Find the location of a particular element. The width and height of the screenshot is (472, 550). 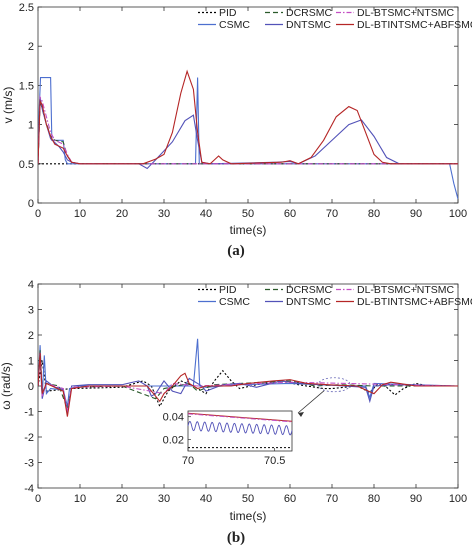

y-axis-label-a: v (m/s) is located at coordinates (8, 105).